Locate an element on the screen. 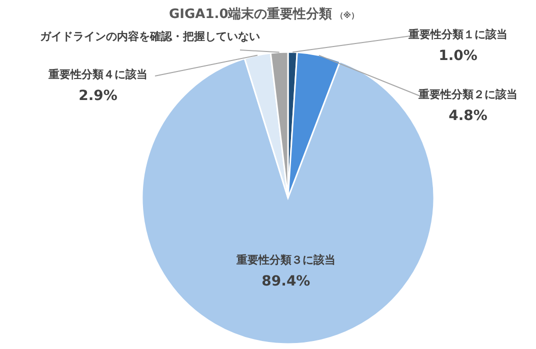  data-label: 1.0% is located at coordinates (458, 56).